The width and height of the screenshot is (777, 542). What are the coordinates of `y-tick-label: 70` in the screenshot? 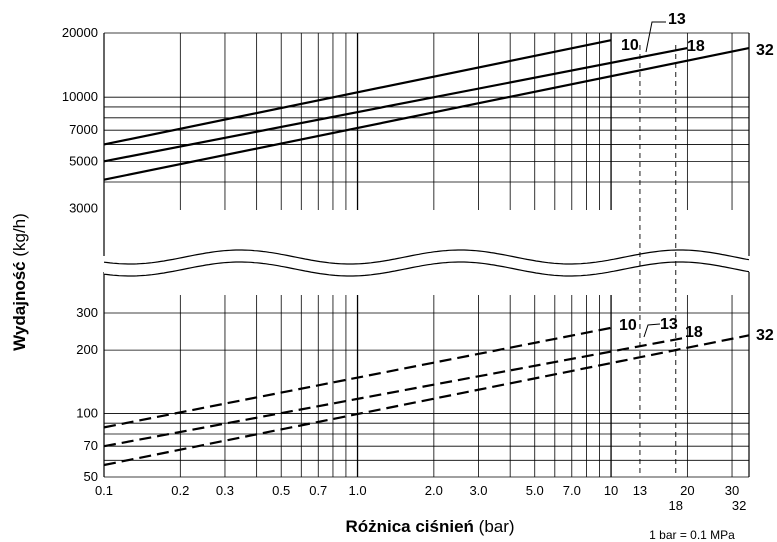 It's located at (91, 445).